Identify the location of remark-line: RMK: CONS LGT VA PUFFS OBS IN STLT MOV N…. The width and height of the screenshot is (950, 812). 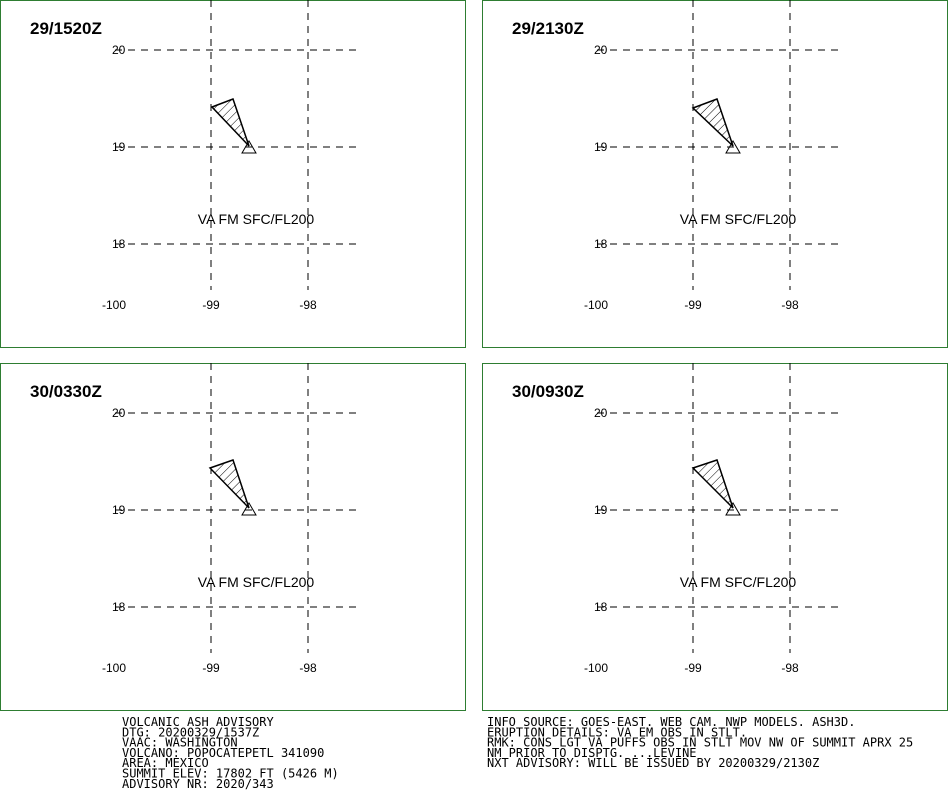
(700, 743).